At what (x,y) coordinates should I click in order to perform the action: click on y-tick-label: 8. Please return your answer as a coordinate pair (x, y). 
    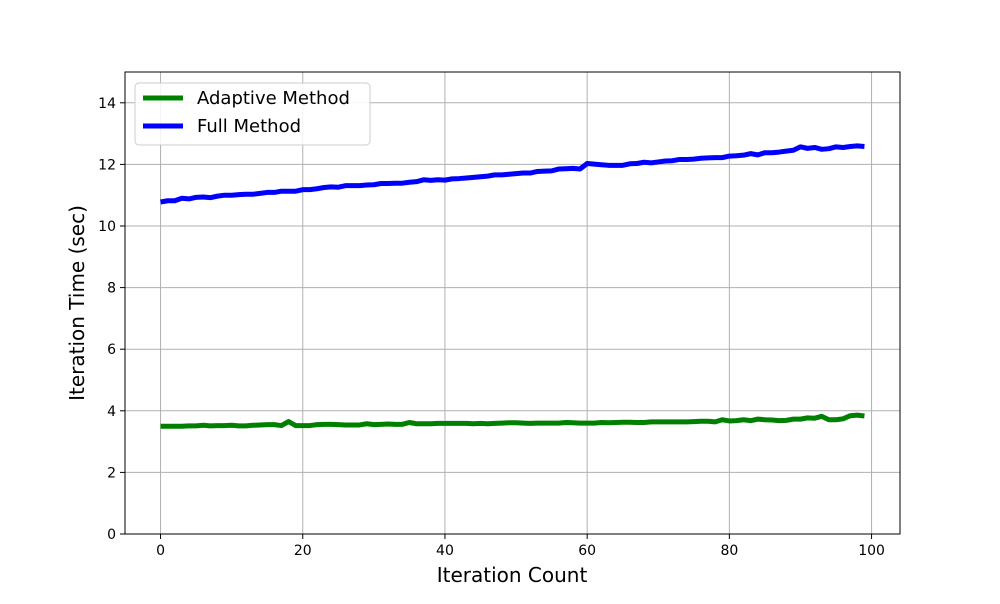
    Looking at the image, I should click on (111, 289).